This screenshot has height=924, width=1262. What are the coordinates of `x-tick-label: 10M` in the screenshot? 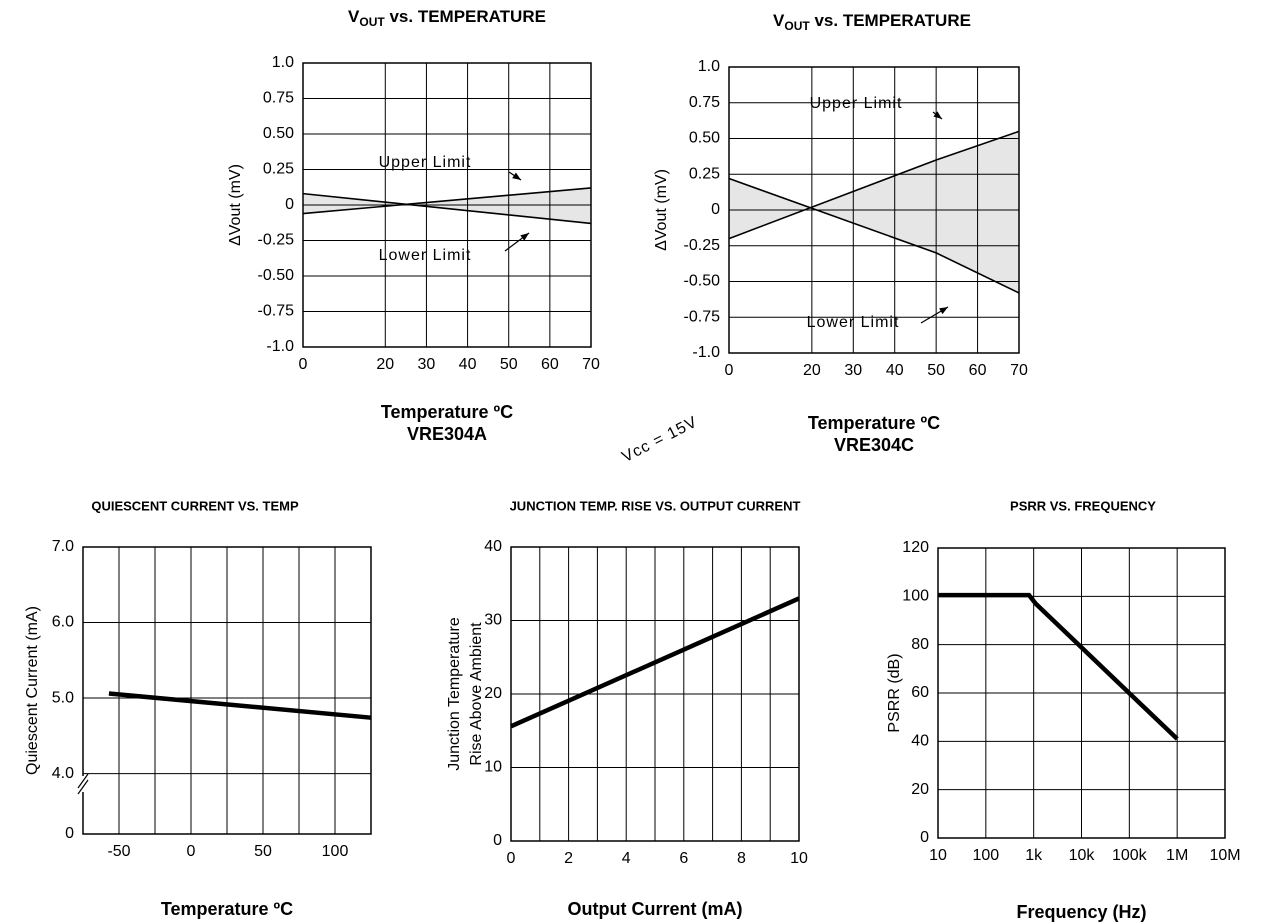 It's located at (1224, 855).